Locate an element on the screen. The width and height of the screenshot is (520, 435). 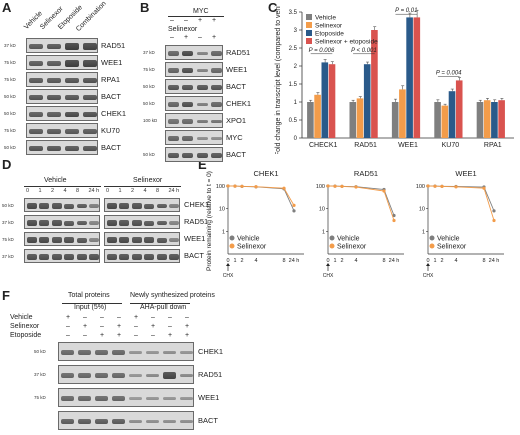
y-tick-label: 2 is located at coordinates (296, 67).